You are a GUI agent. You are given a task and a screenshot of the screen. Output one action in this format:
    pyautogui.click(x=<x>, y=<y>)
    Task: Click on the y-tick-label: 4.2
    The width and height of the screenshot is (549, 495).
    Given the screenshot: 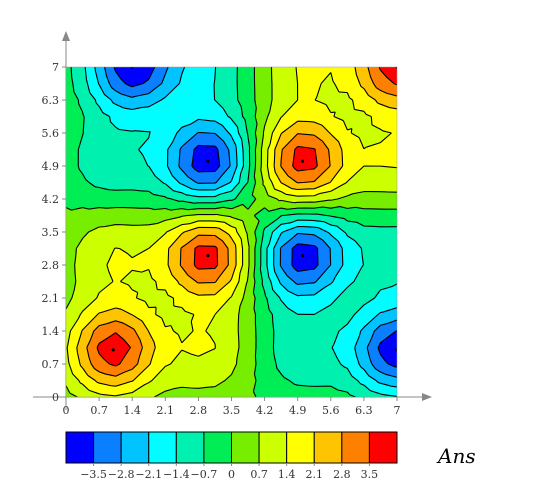 What is the action you would take?
    pyautogui.click(x=51, y=199)
    